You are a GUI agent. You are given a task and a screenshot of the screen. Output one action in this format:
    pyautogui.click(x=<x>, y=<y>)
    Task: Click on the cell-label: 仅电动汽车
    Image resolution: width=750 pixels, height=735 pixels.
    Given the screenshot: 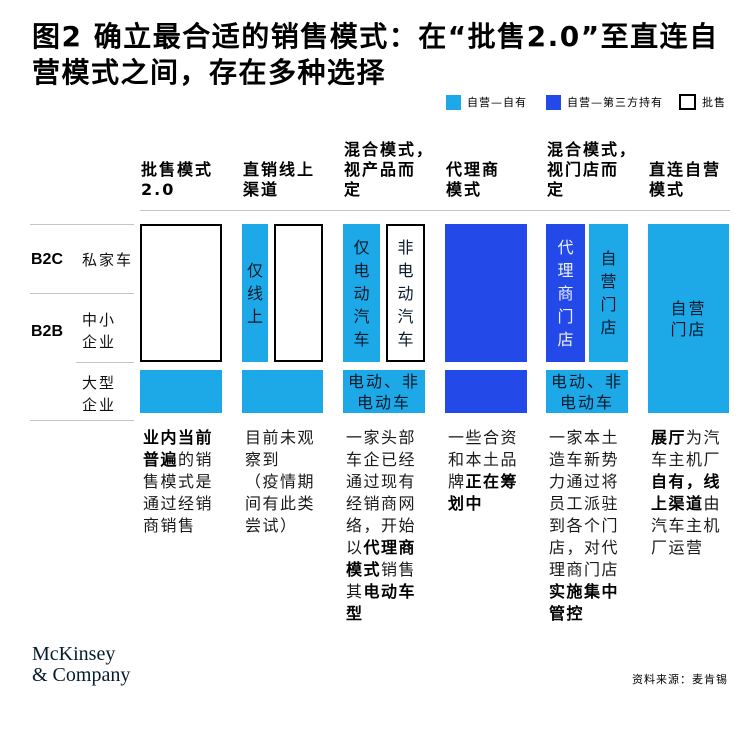 What is the action you would take?
    pyautogui.click(x=361, y=293)
    